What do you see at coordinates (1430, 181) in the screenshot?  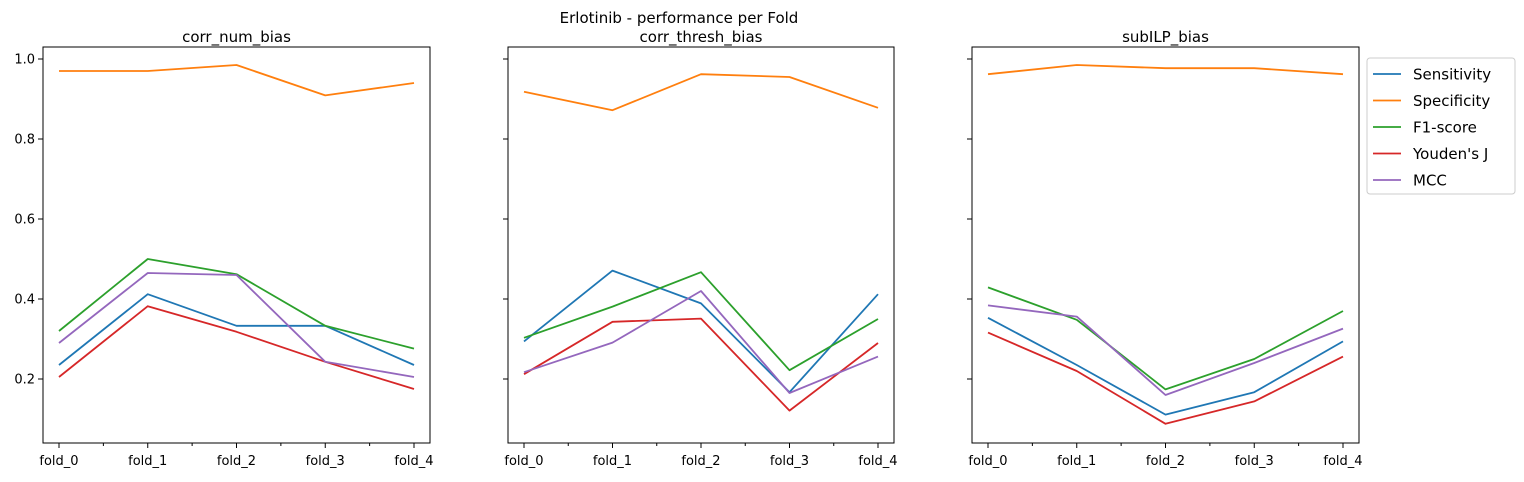 I see `legend-label: MCC` at bounding box center [1430, 181].